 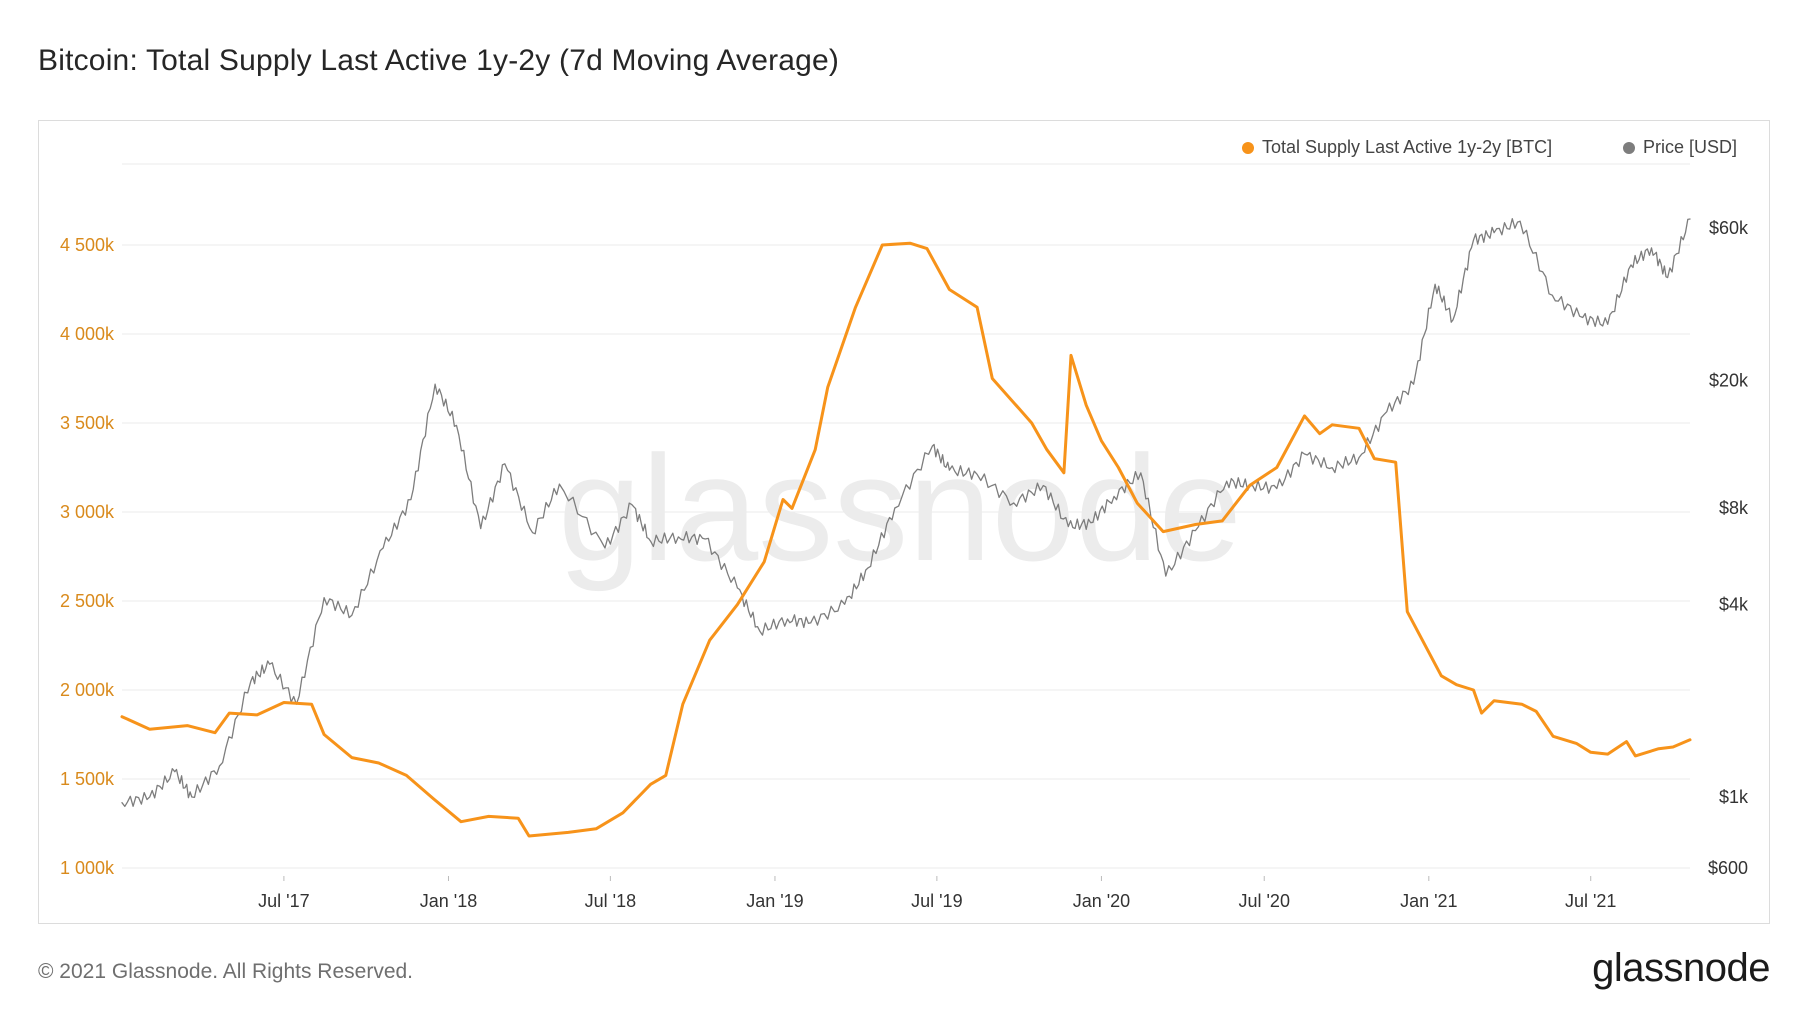 I want to click on right-tick-label: $8k, so click(x=1734, y=508).